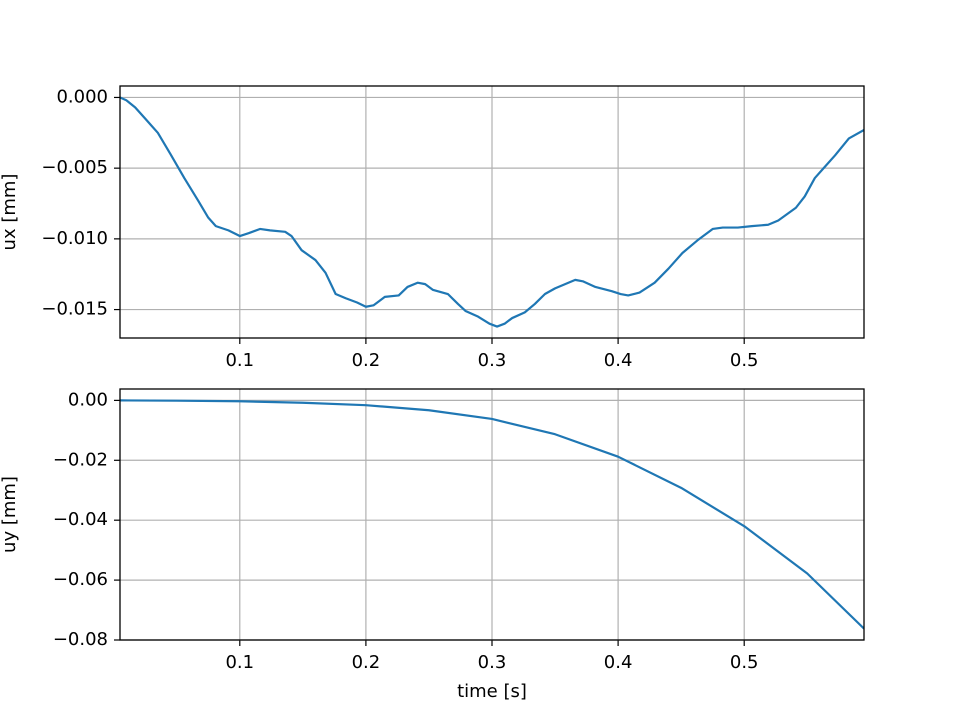 Image resolution: width=960 pixels, height=720 pixels. Describe the element at coordinates (80, 639) in the screenshot. I see `y-tick-label: −0.08` at that location.